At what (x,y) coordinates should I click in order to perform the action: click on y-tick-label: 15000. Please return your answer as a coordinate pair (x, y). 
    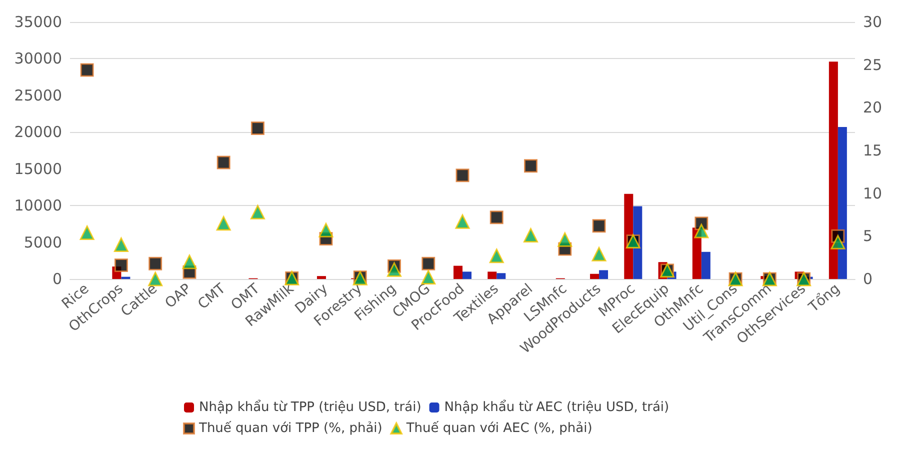
    Looking at the image, I should click on (38, 169).